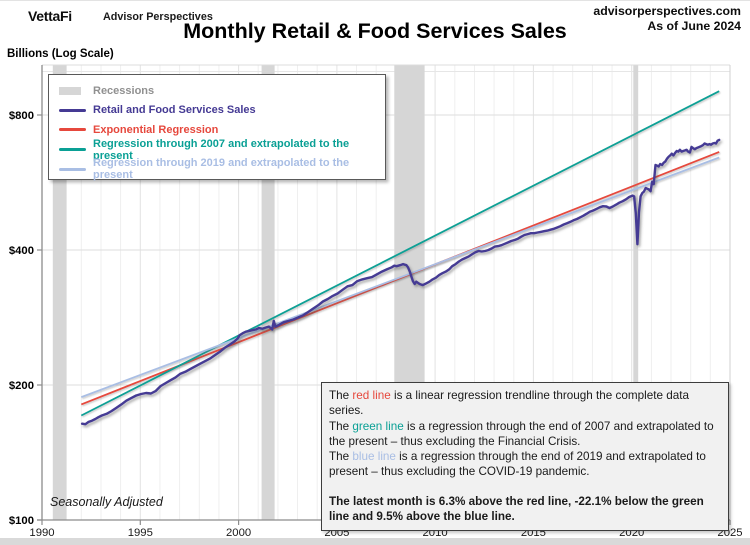  I want to click on brand-subtitle: Advisor Perspectives, so click(158, 17).